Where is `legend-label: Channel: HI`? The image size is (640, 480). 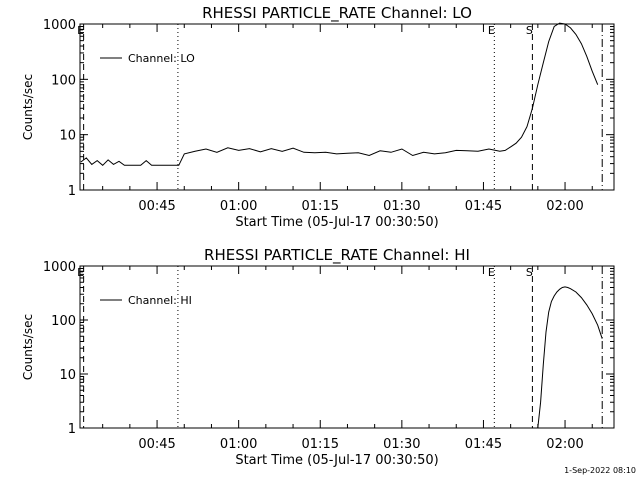 legend-label: Channel: HI is located at coordinates (160, 300).